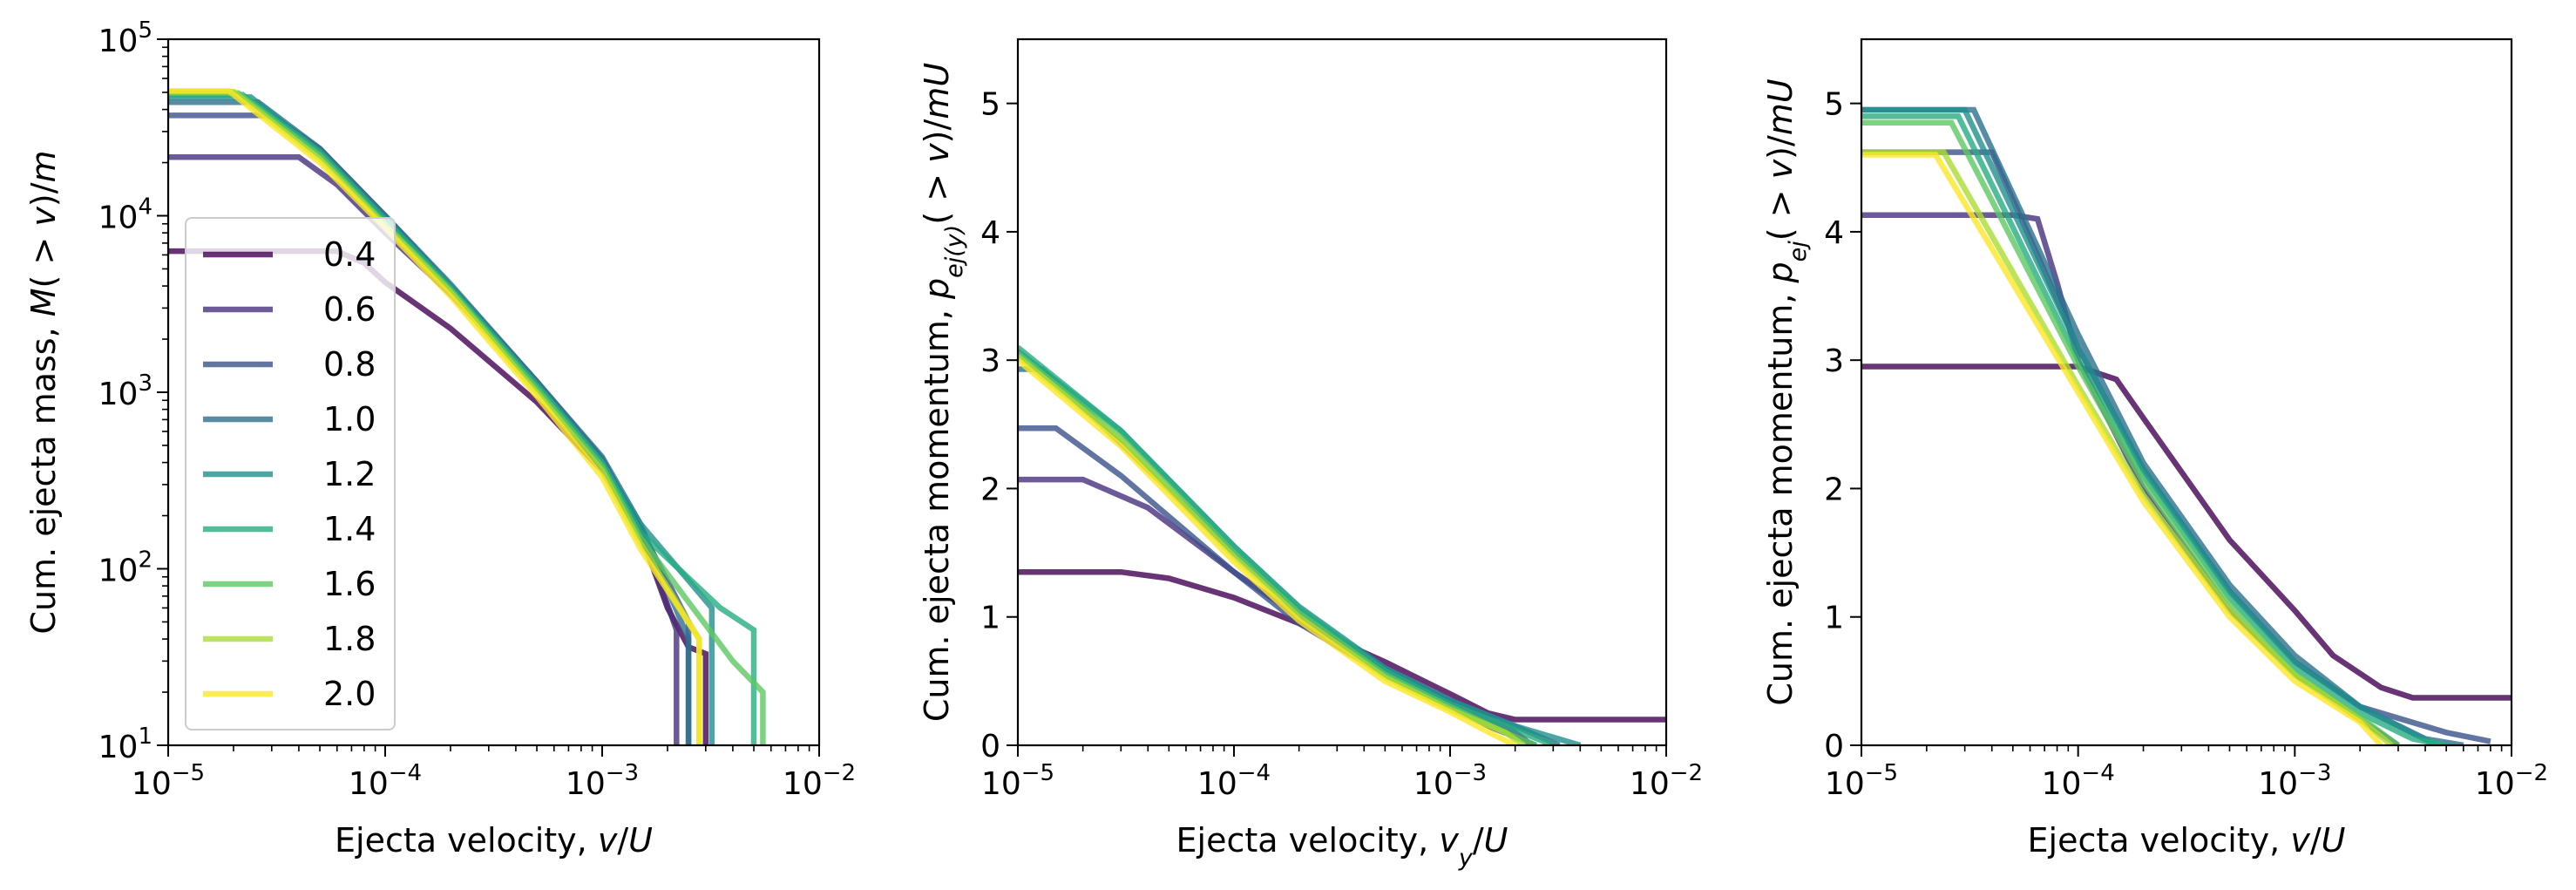  What do you see at coordinates (125, 215) in the screenshot?
I see `y-tick-label: 10⁴` at bounding box center [125, 215].